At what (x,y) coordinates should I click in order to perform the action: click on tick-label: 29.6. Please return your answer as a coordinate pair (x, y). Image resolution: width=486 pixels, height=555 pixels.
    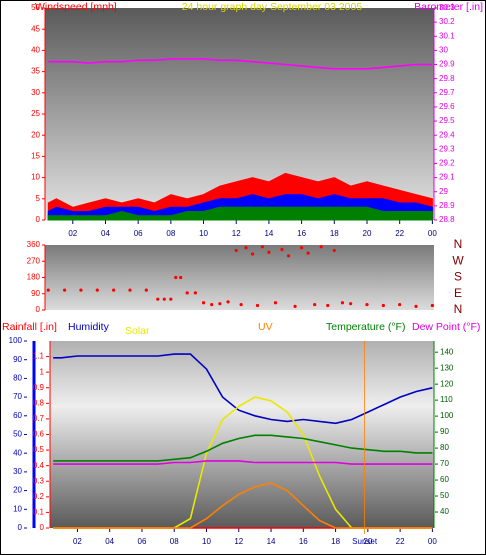
    Looking at the image, I should click on (447, 106).